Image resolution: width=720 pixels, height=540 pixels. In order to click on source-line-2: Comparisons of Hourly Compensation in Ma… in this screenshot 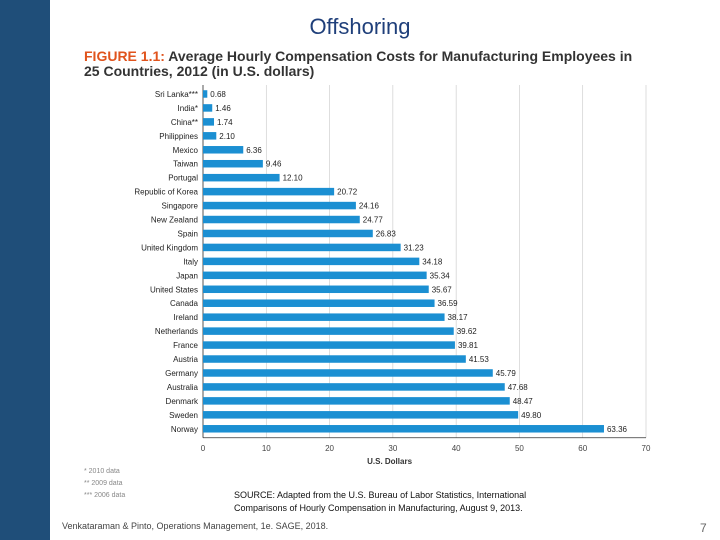, I will do `click(378, 508)`.